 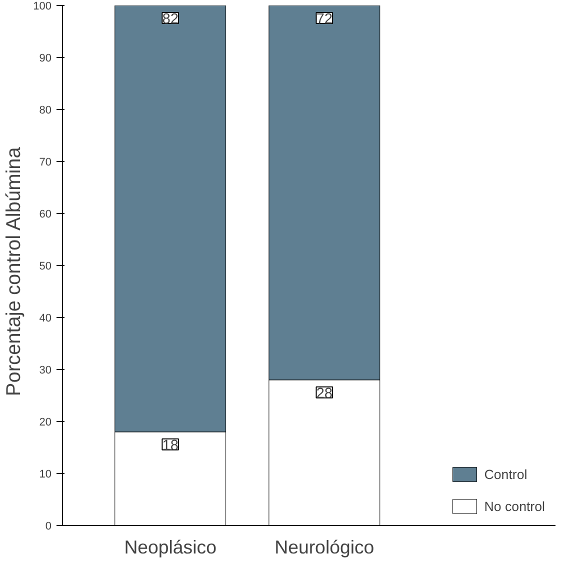 I want to click on legend-label: Control, so click(x=506, y=474).